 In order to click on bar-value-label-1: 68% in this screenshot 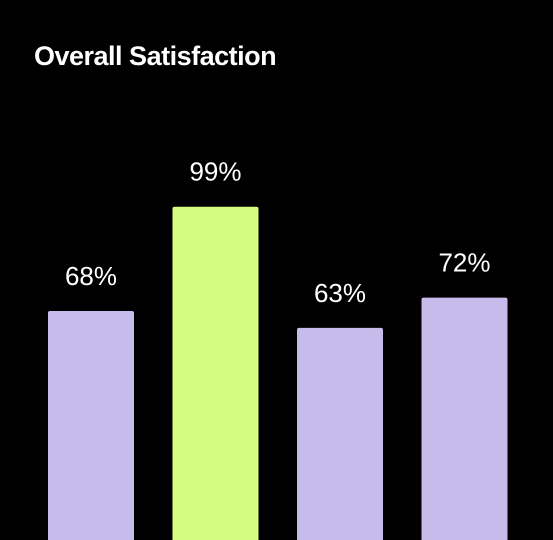, I will do `click(91, 276)`.